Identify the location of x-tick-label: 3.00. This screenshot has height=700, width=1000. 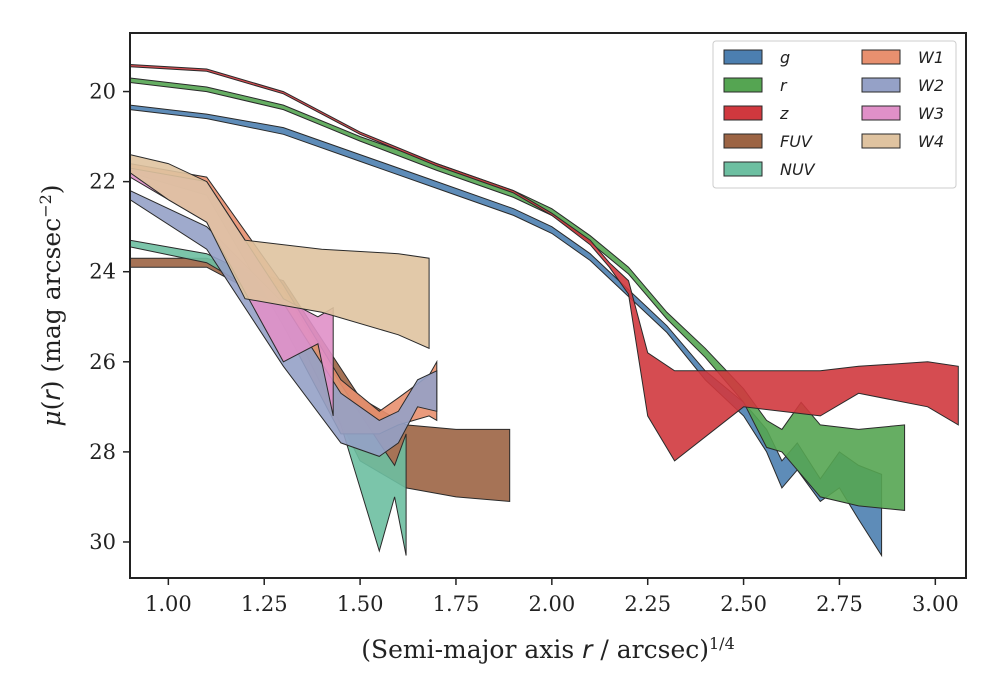
(935, 604).